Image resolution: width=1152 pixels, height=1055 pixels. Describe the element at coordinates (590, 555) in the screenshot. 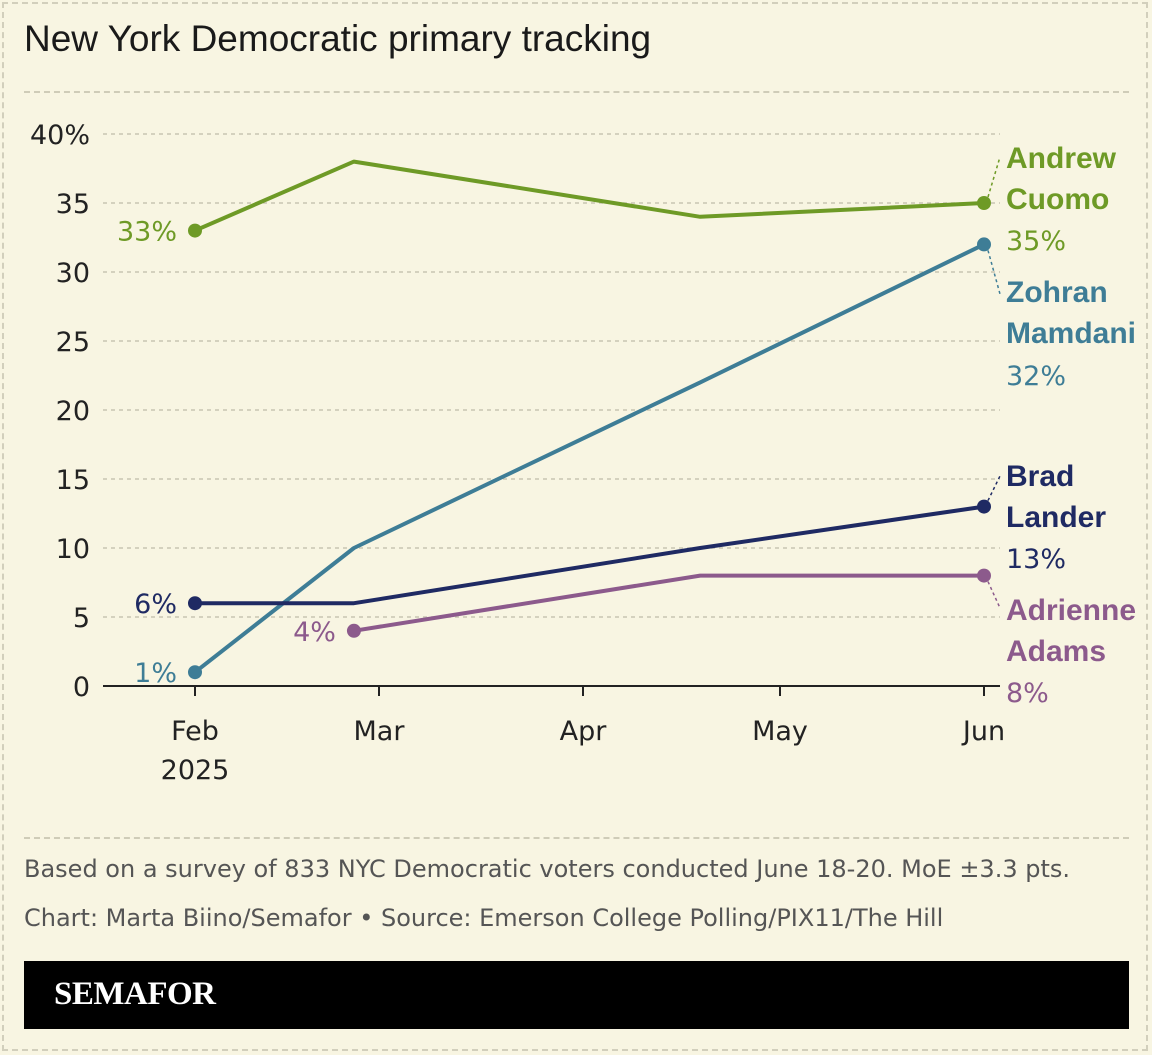

I see `series-line-lander` at that location.